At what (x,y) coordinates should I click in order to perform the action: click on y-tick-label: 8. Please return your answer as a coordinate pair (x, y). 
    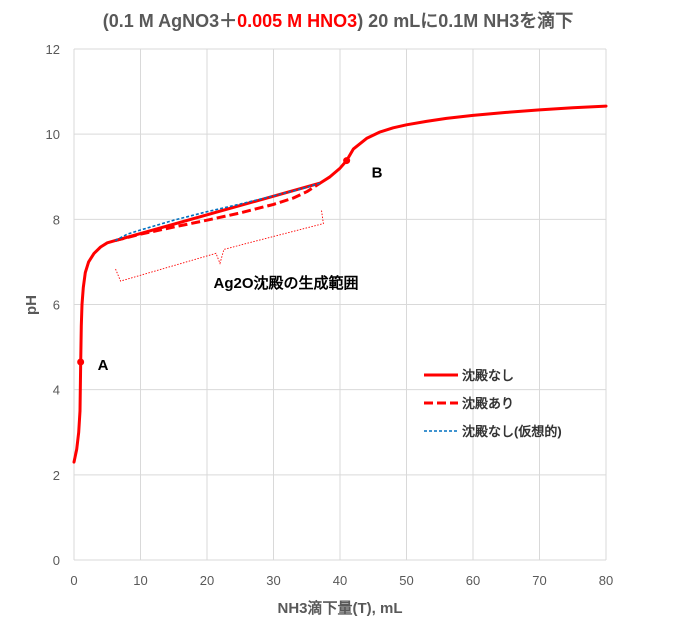
    Looking at the image, I should click on (56, 219).